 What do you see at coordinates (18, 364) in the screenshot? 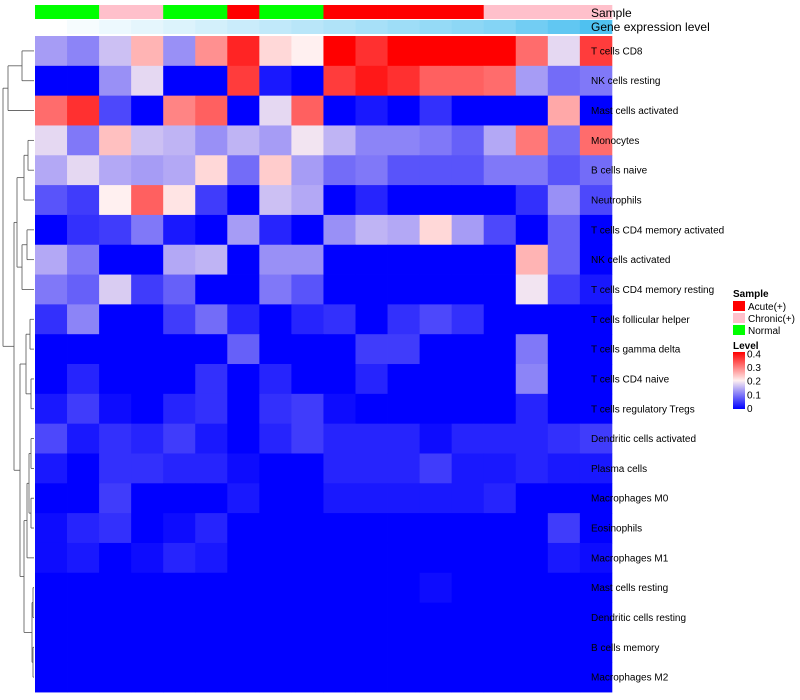
I see `row-dendrogram` at bounding box center [18, 364].